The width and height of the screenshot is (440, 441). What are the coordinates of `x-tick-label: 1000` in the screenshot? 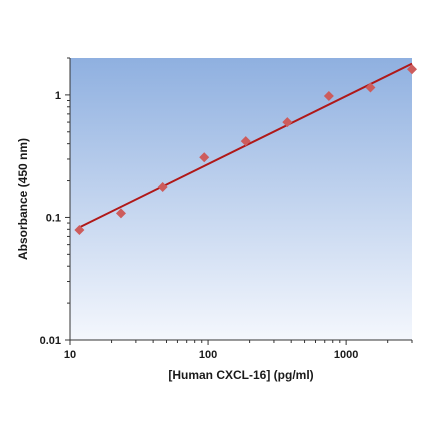 It's located at (346, 355).